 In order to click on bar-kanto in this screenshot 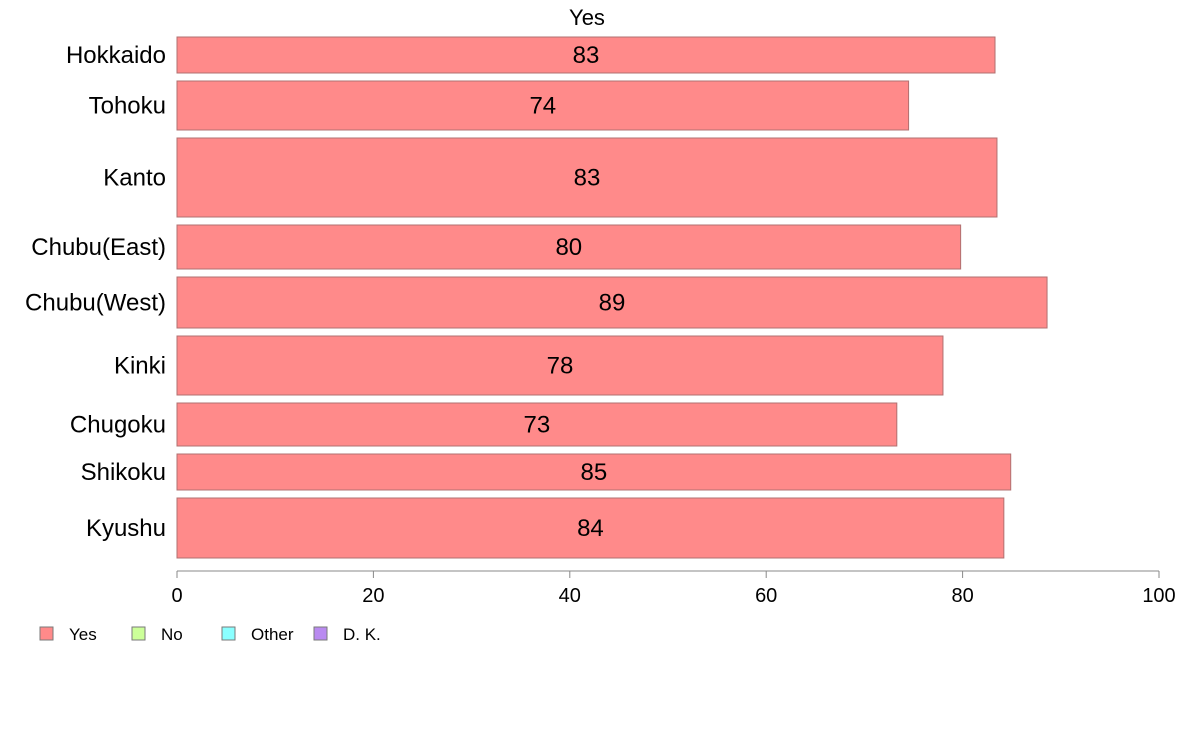, I will do `click(587, 177)`.